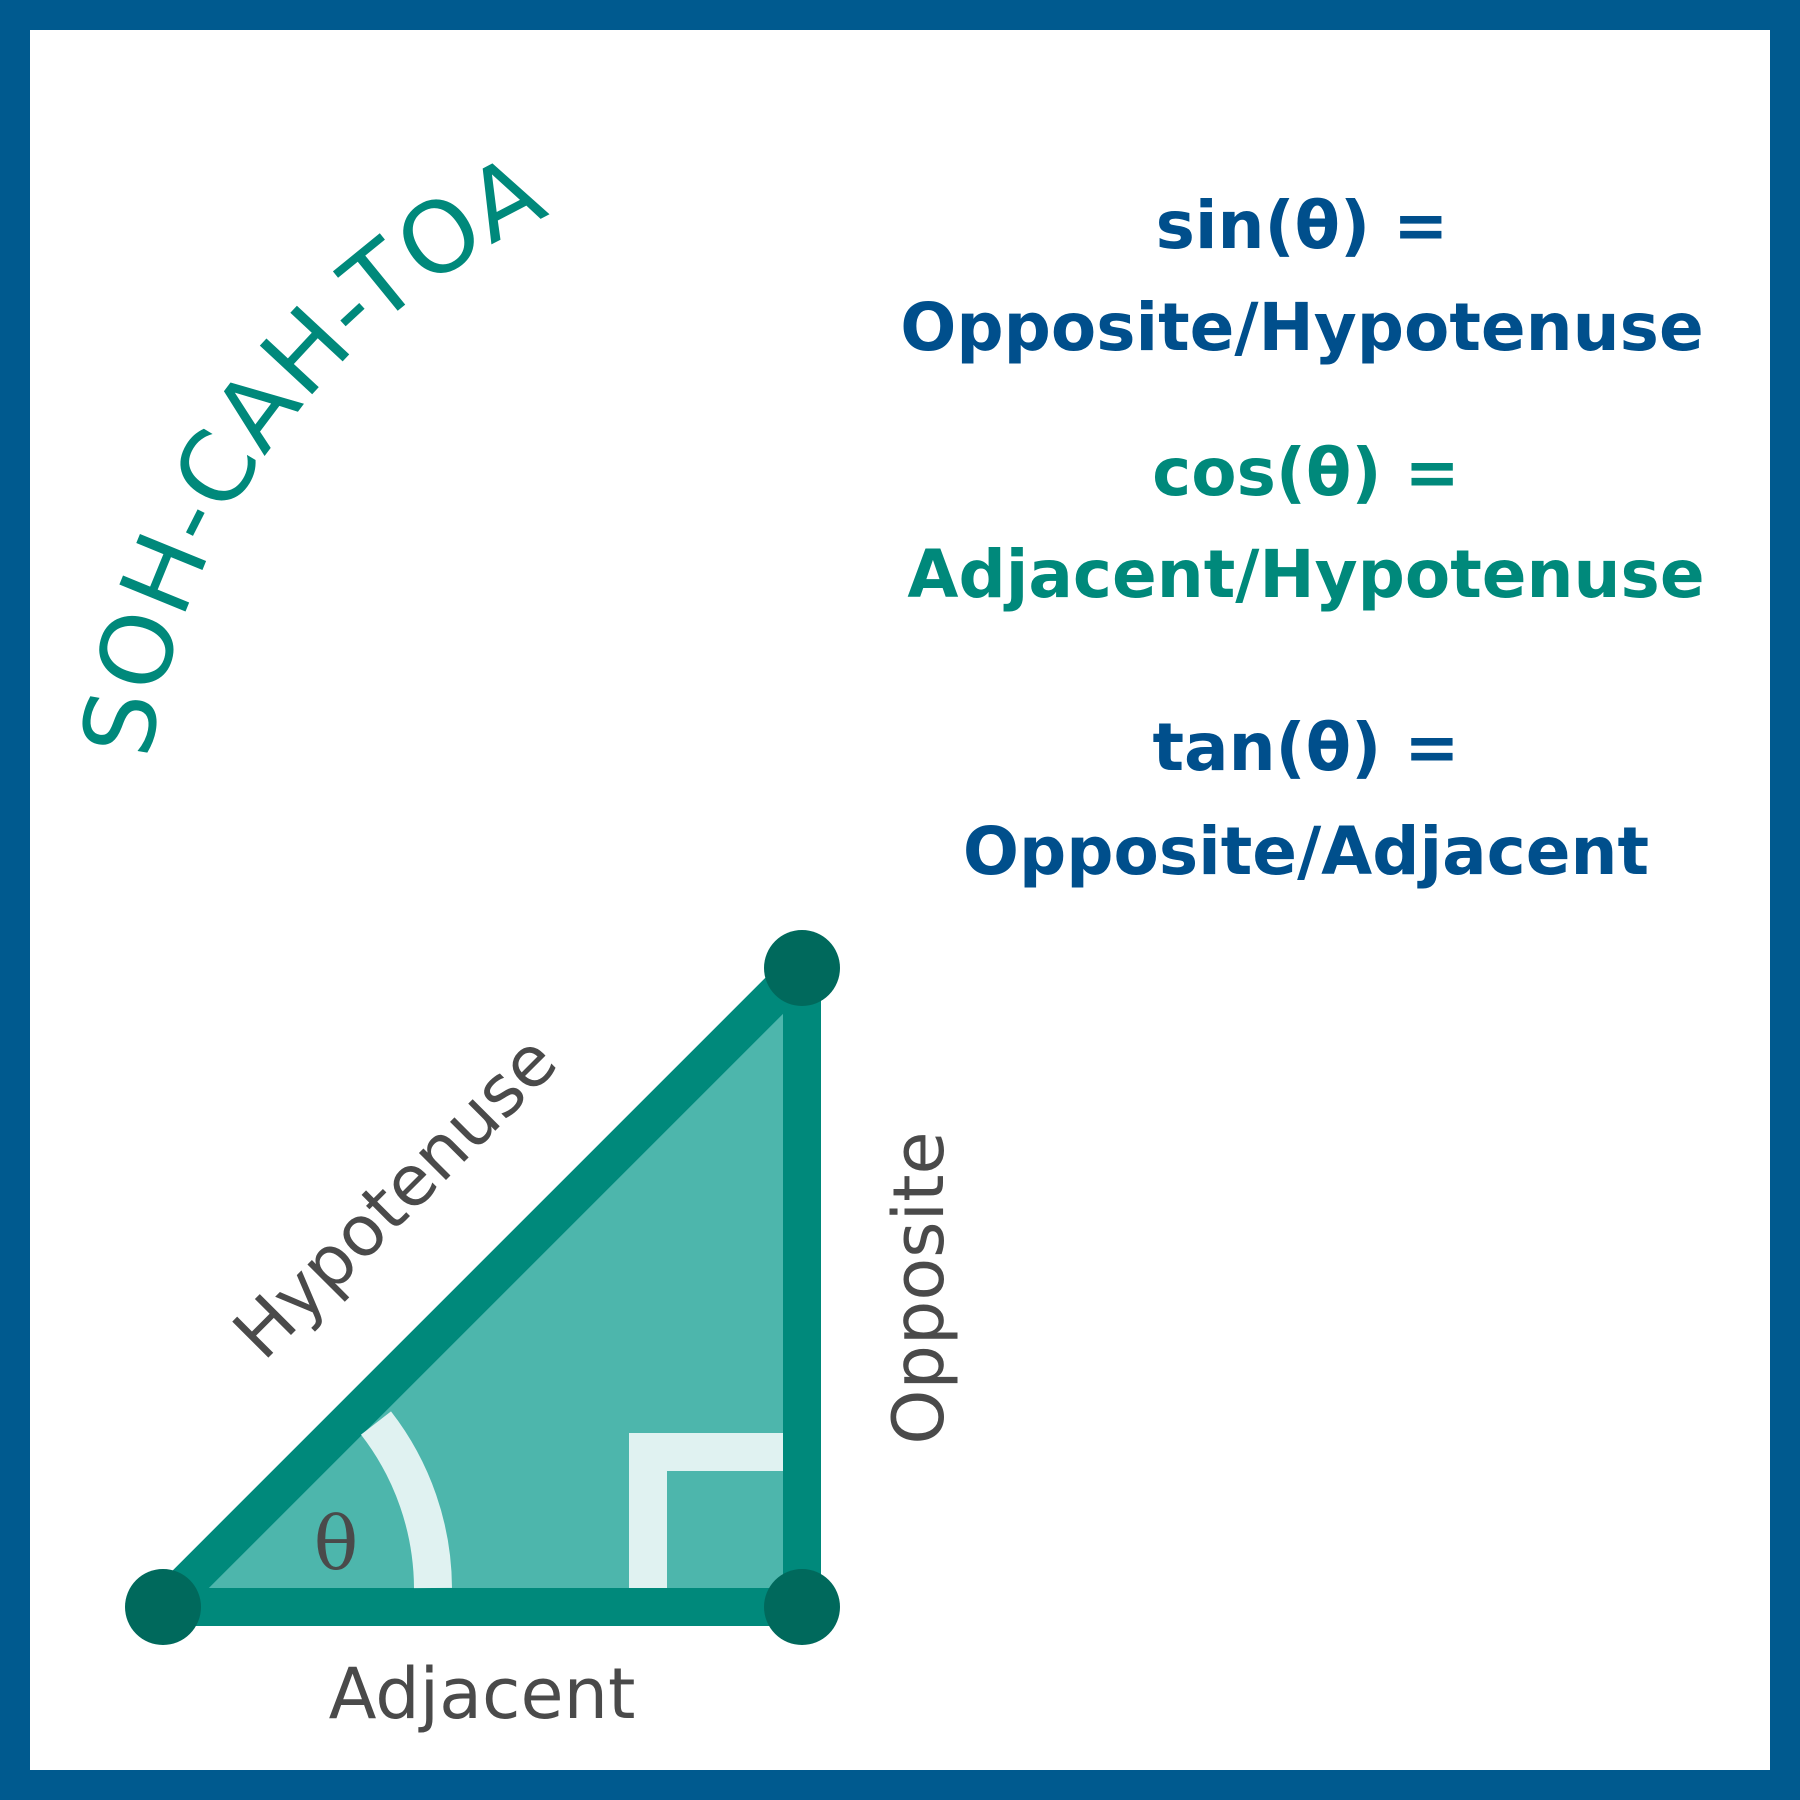 The height and width of the screenshot is (1800, 1800). Describe the element at coordinates (1306, 851) in the screenshot. I see `tan-formula-rhs: Opposite/Adjacent` at that location.